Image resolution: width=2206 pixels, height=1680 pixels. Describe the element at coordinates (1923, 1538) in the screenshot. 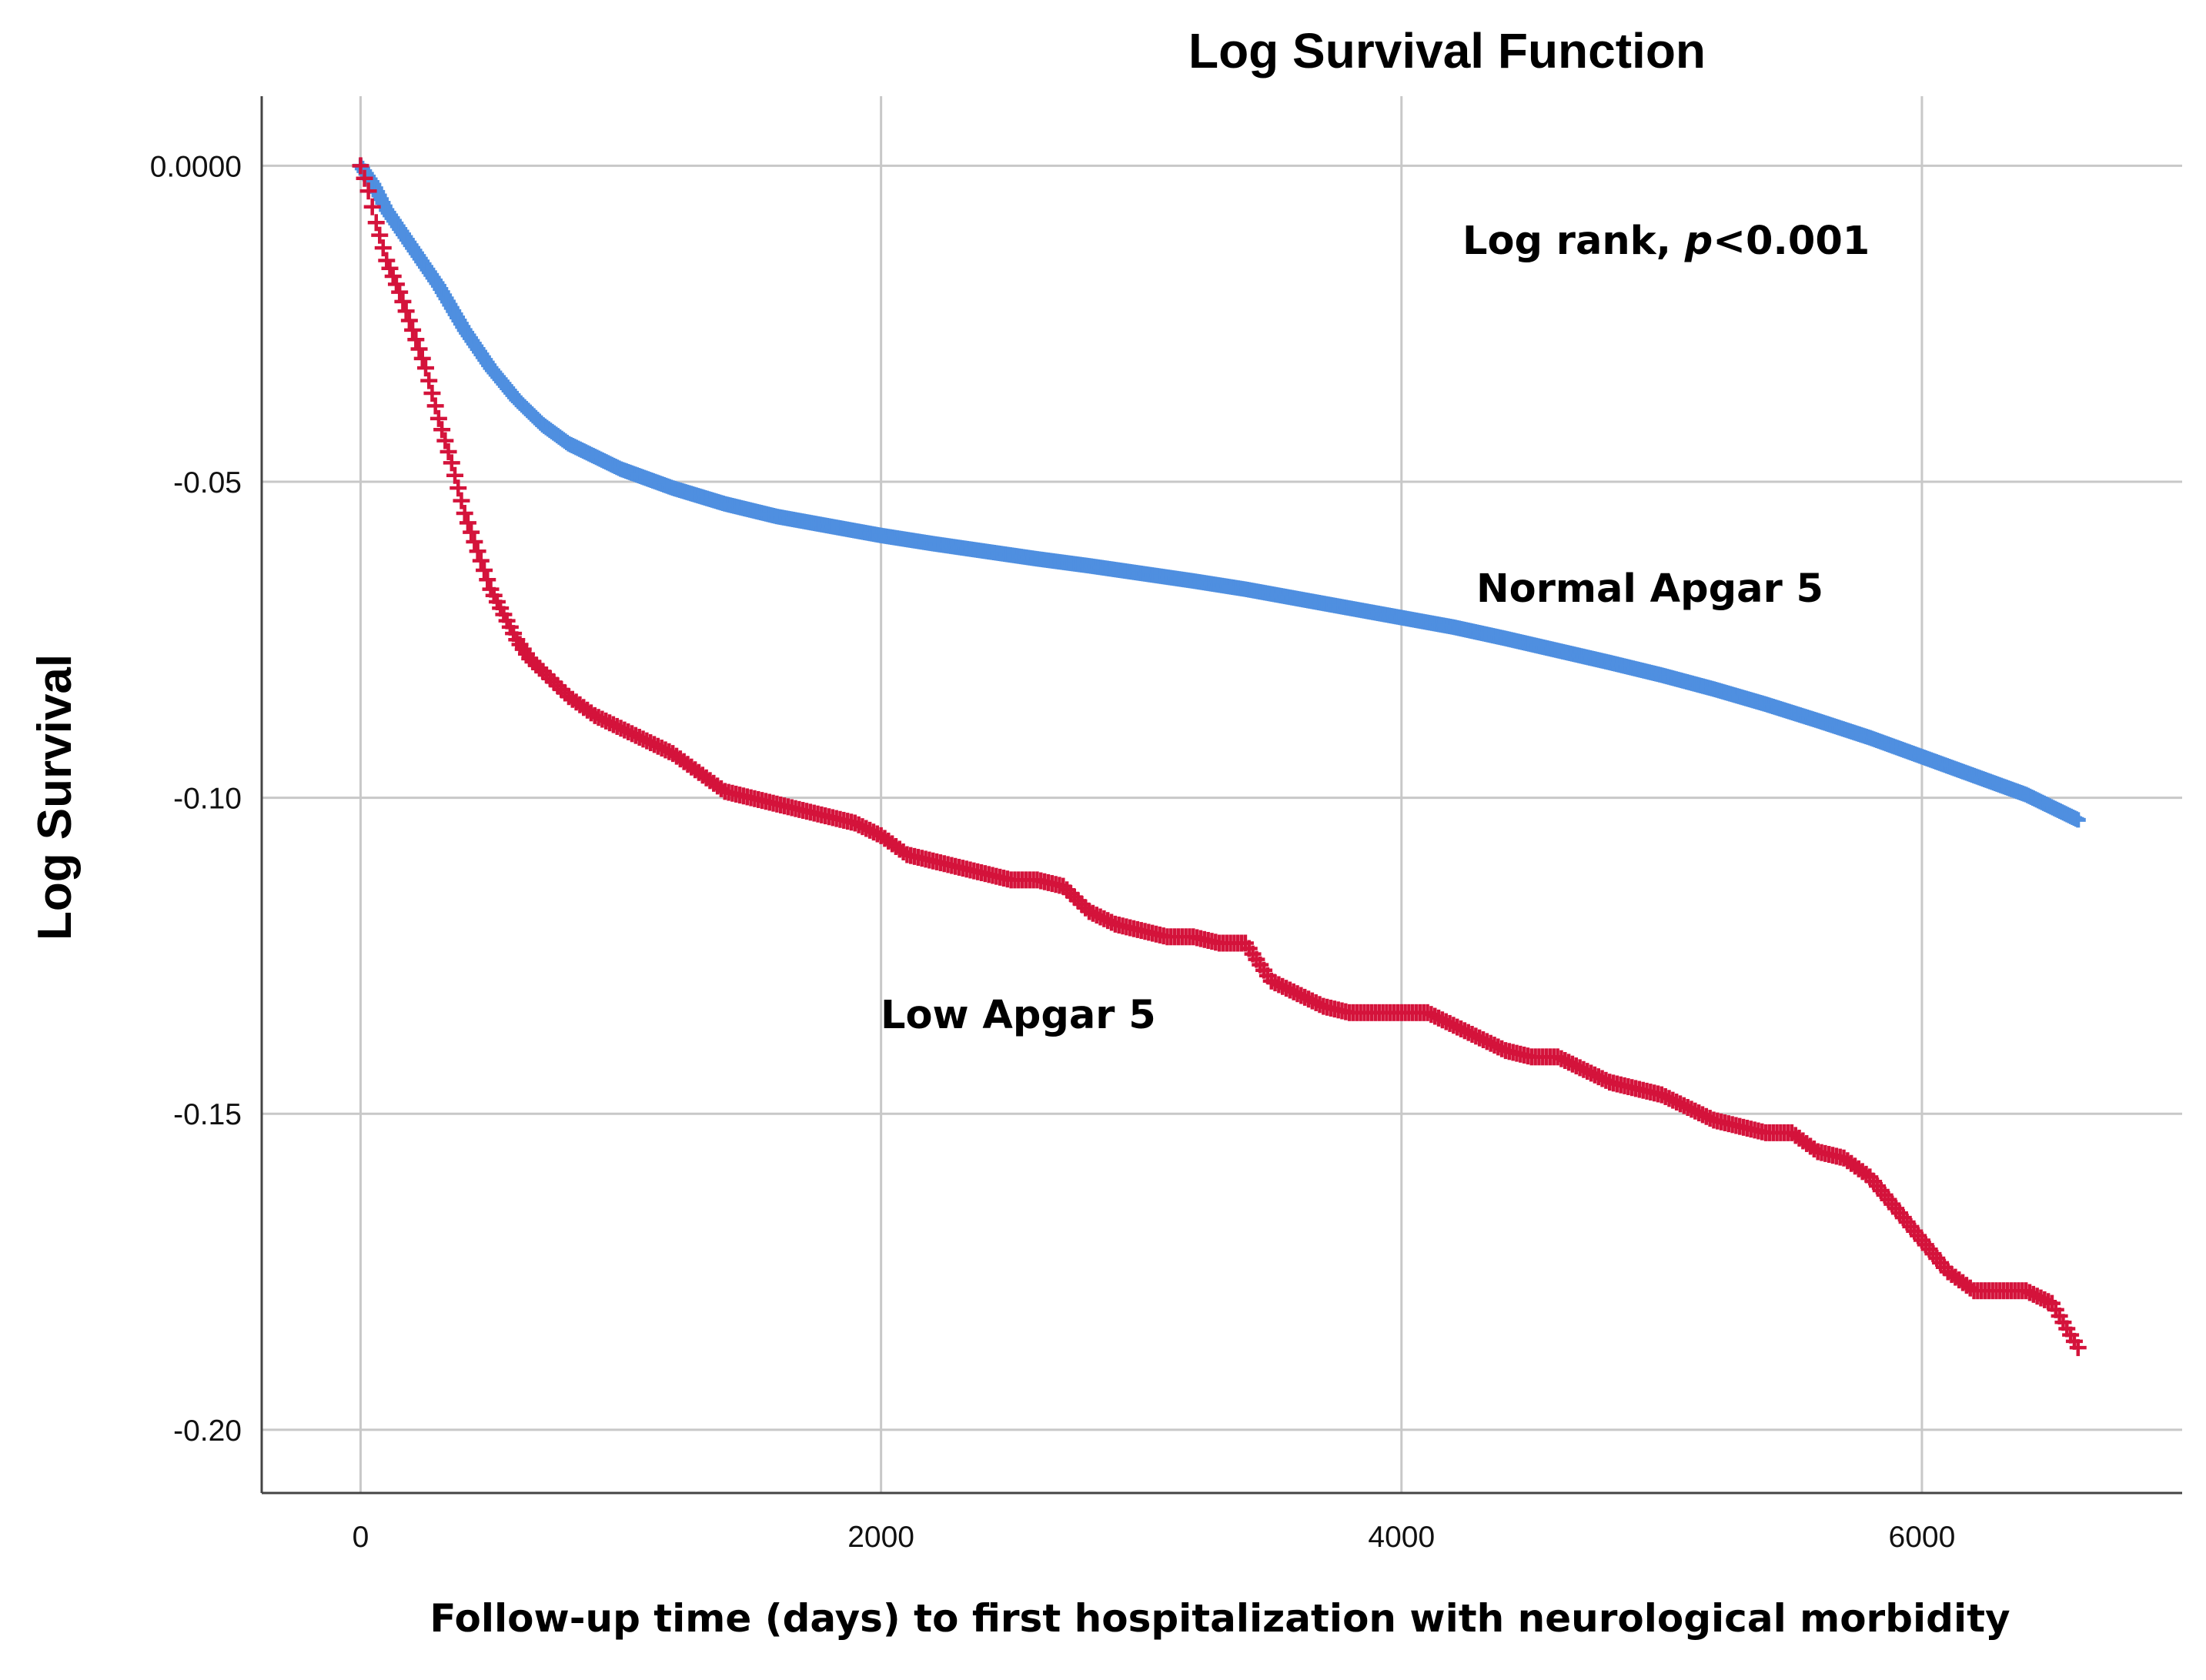

I see `x-tick-label: 6000` at that location.